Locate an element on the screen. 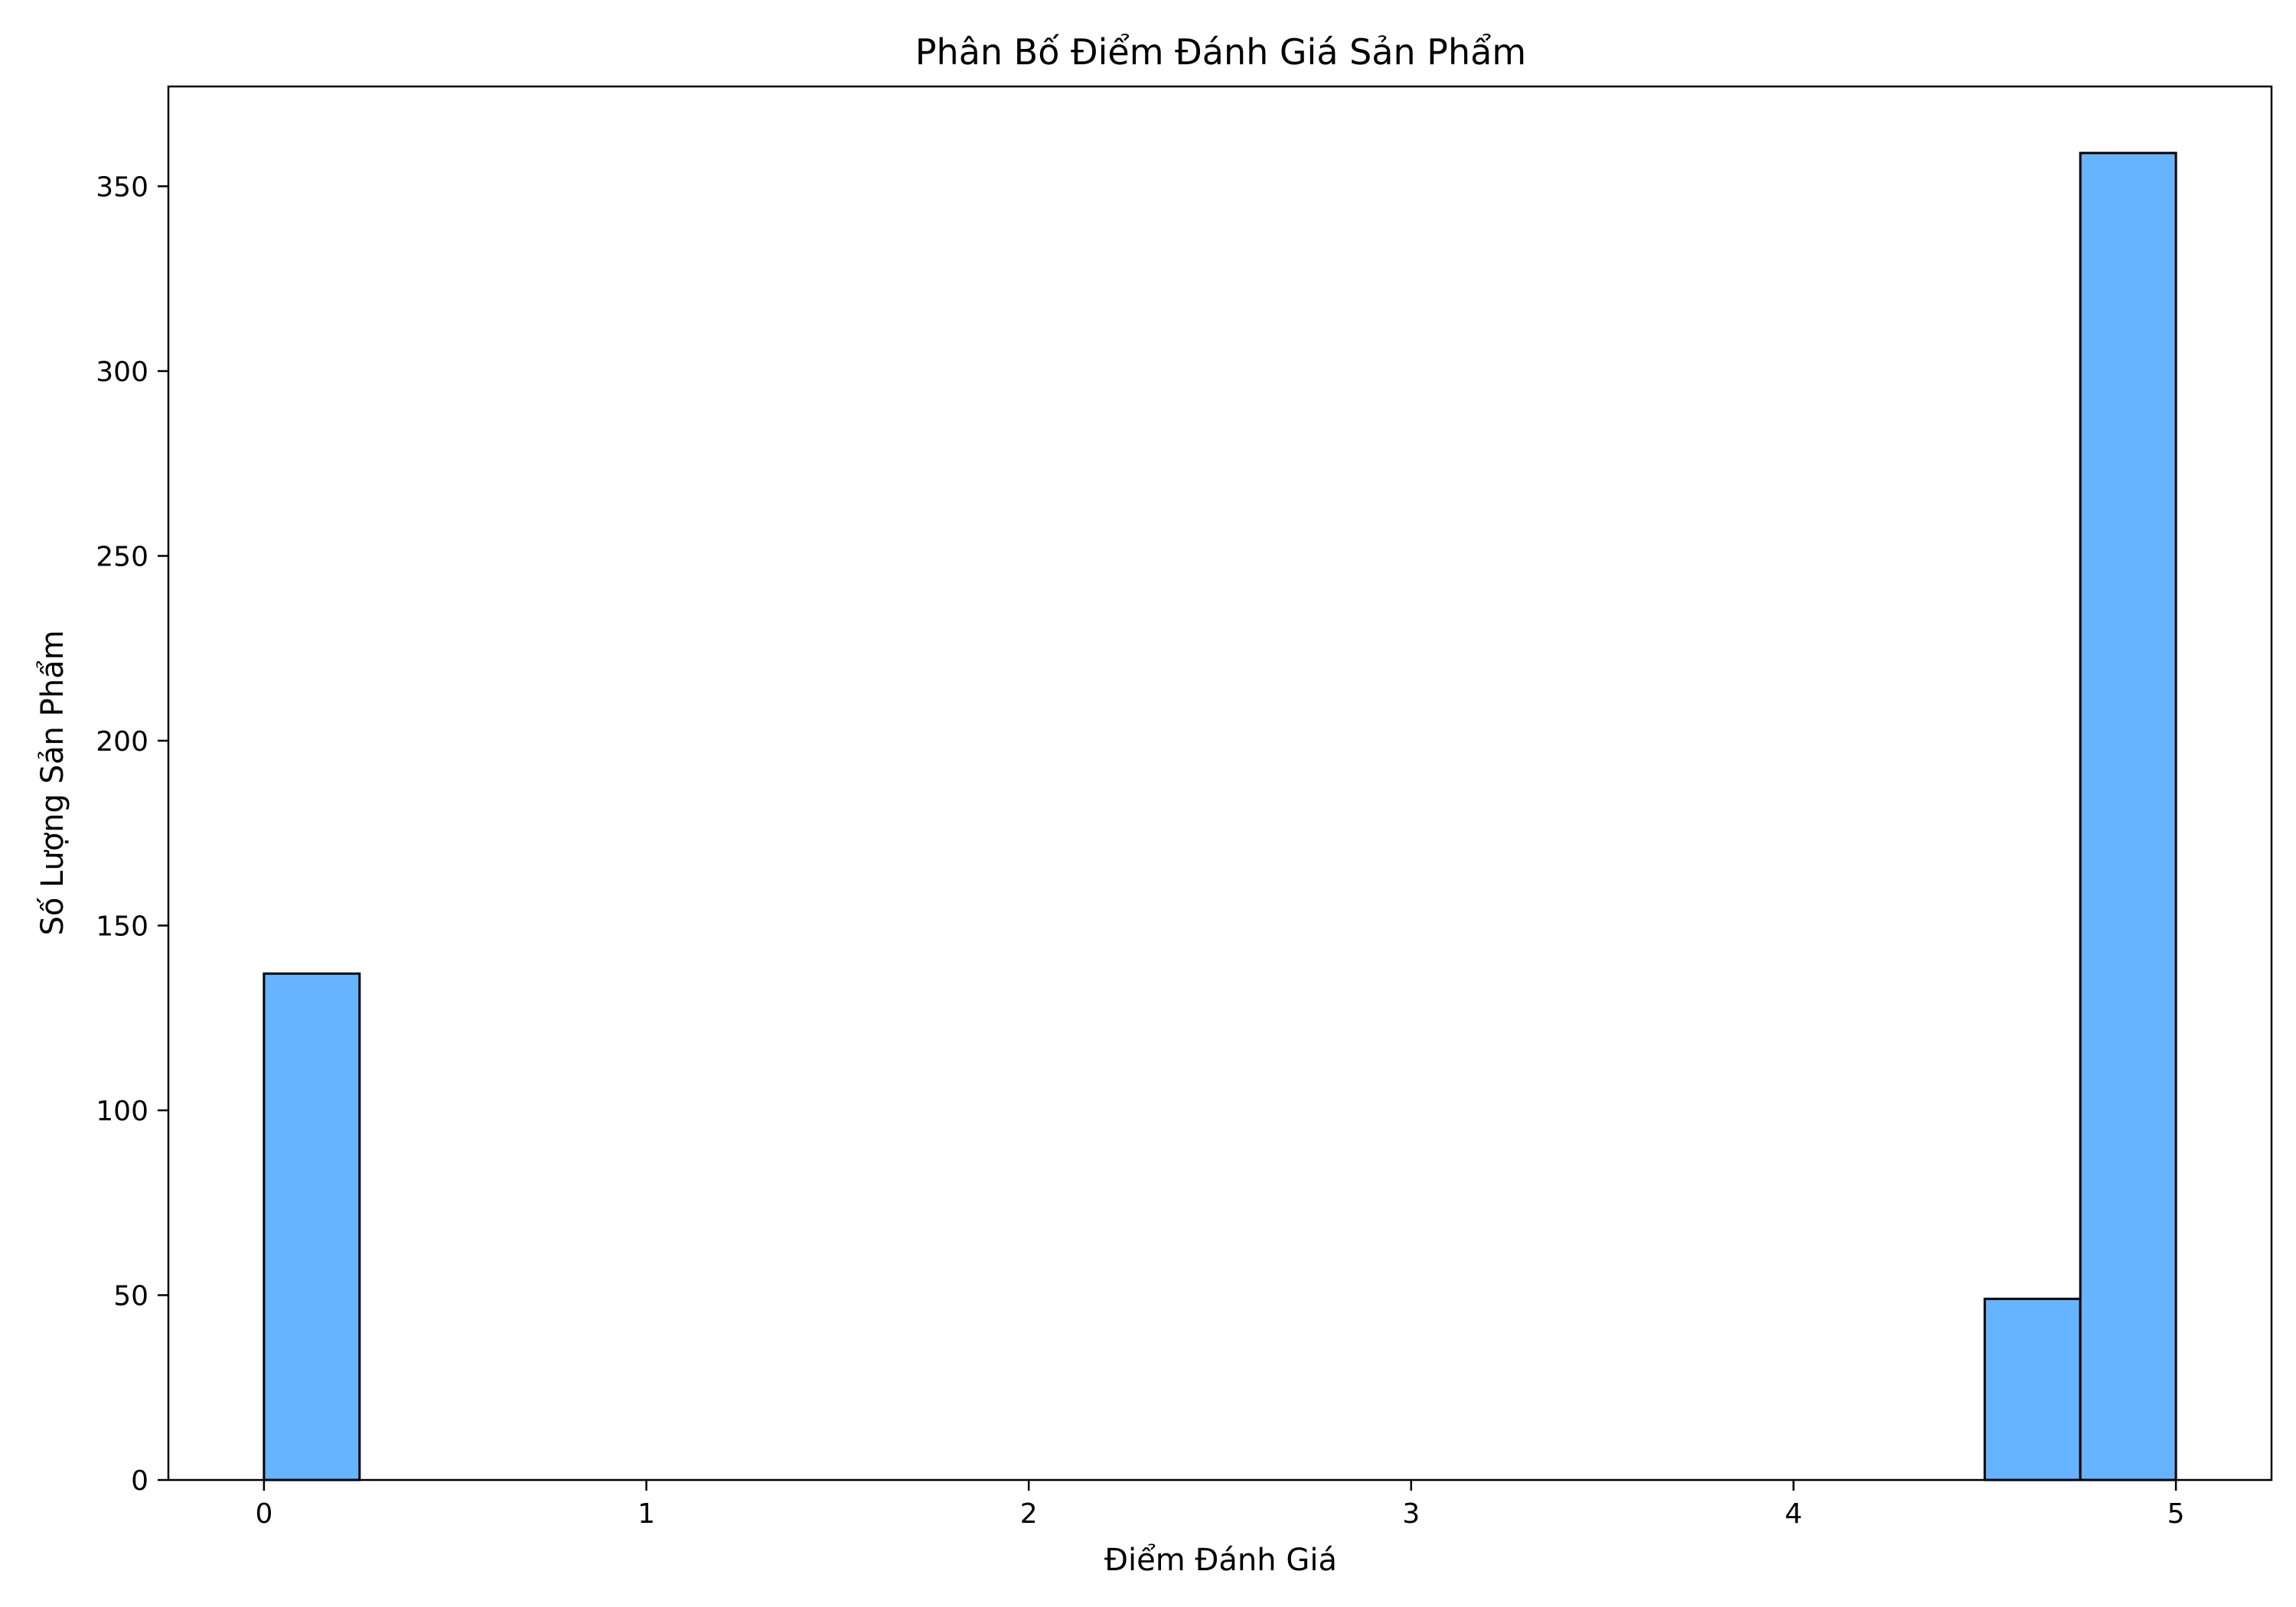  y-tick-label-150: 150 is located at coordinates (122, 926).